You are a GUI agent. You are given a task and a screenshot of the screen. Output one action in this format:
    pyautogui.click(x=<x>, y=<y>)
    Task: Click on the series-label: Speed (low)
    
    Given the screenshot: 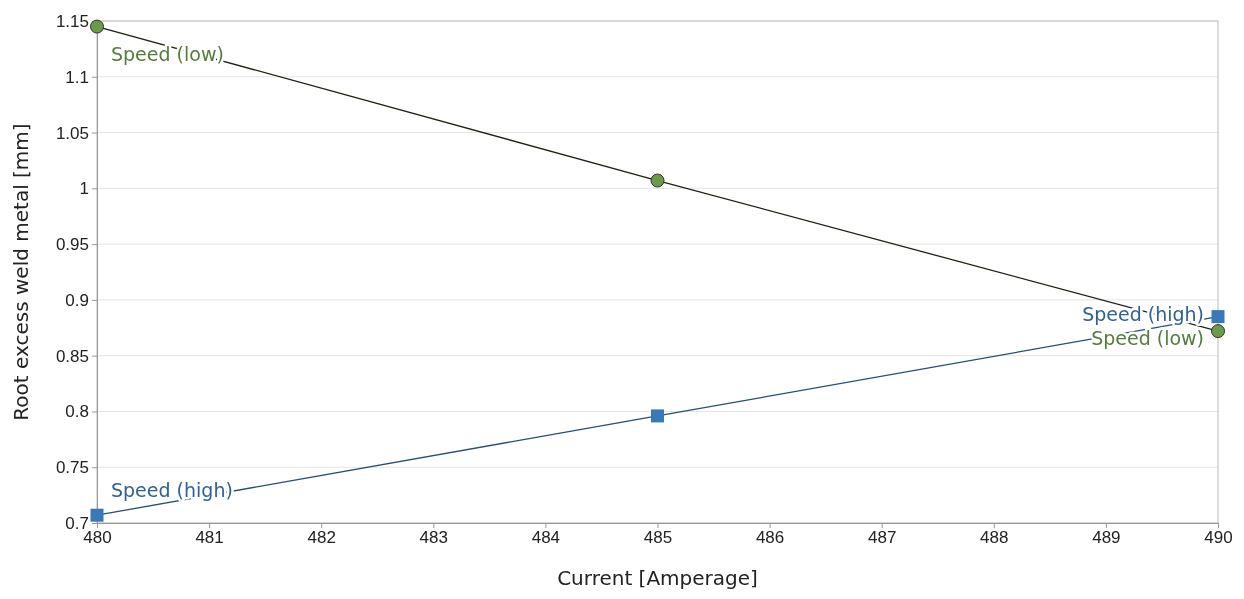 What is the action you would take?
    pyautogui.click(x=1147, y=338)
    